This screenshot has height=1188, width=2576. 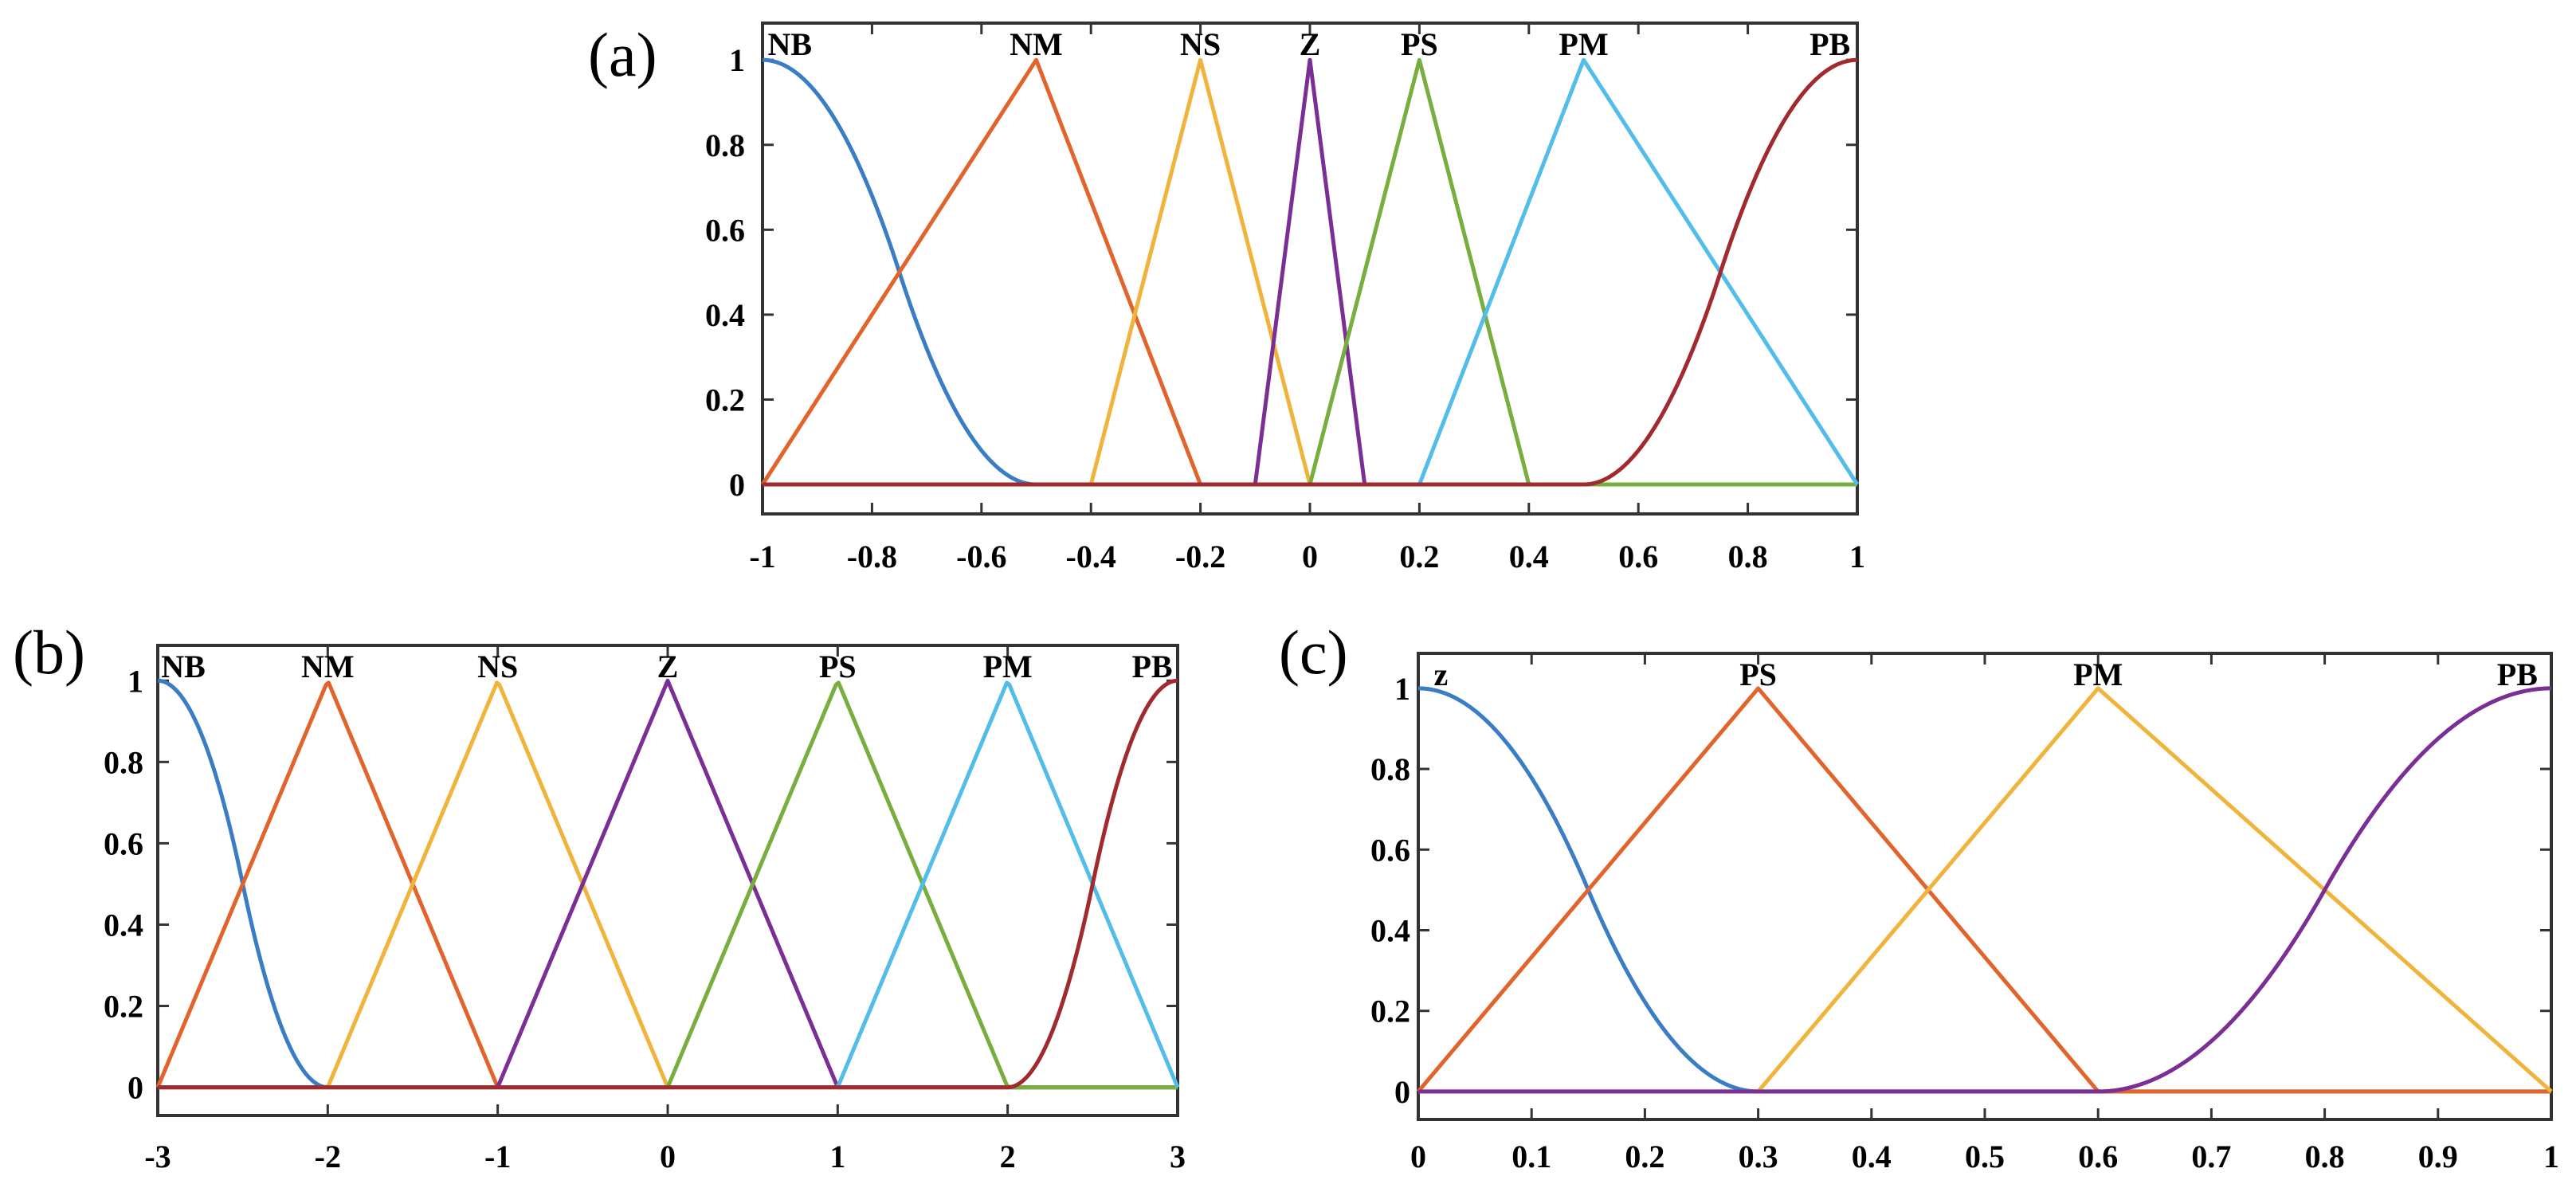 What do you see at coordinates (1200, 556) in the screenshot?
I see `x-tick-label: -0.2` at bounding box center [1200, 556].